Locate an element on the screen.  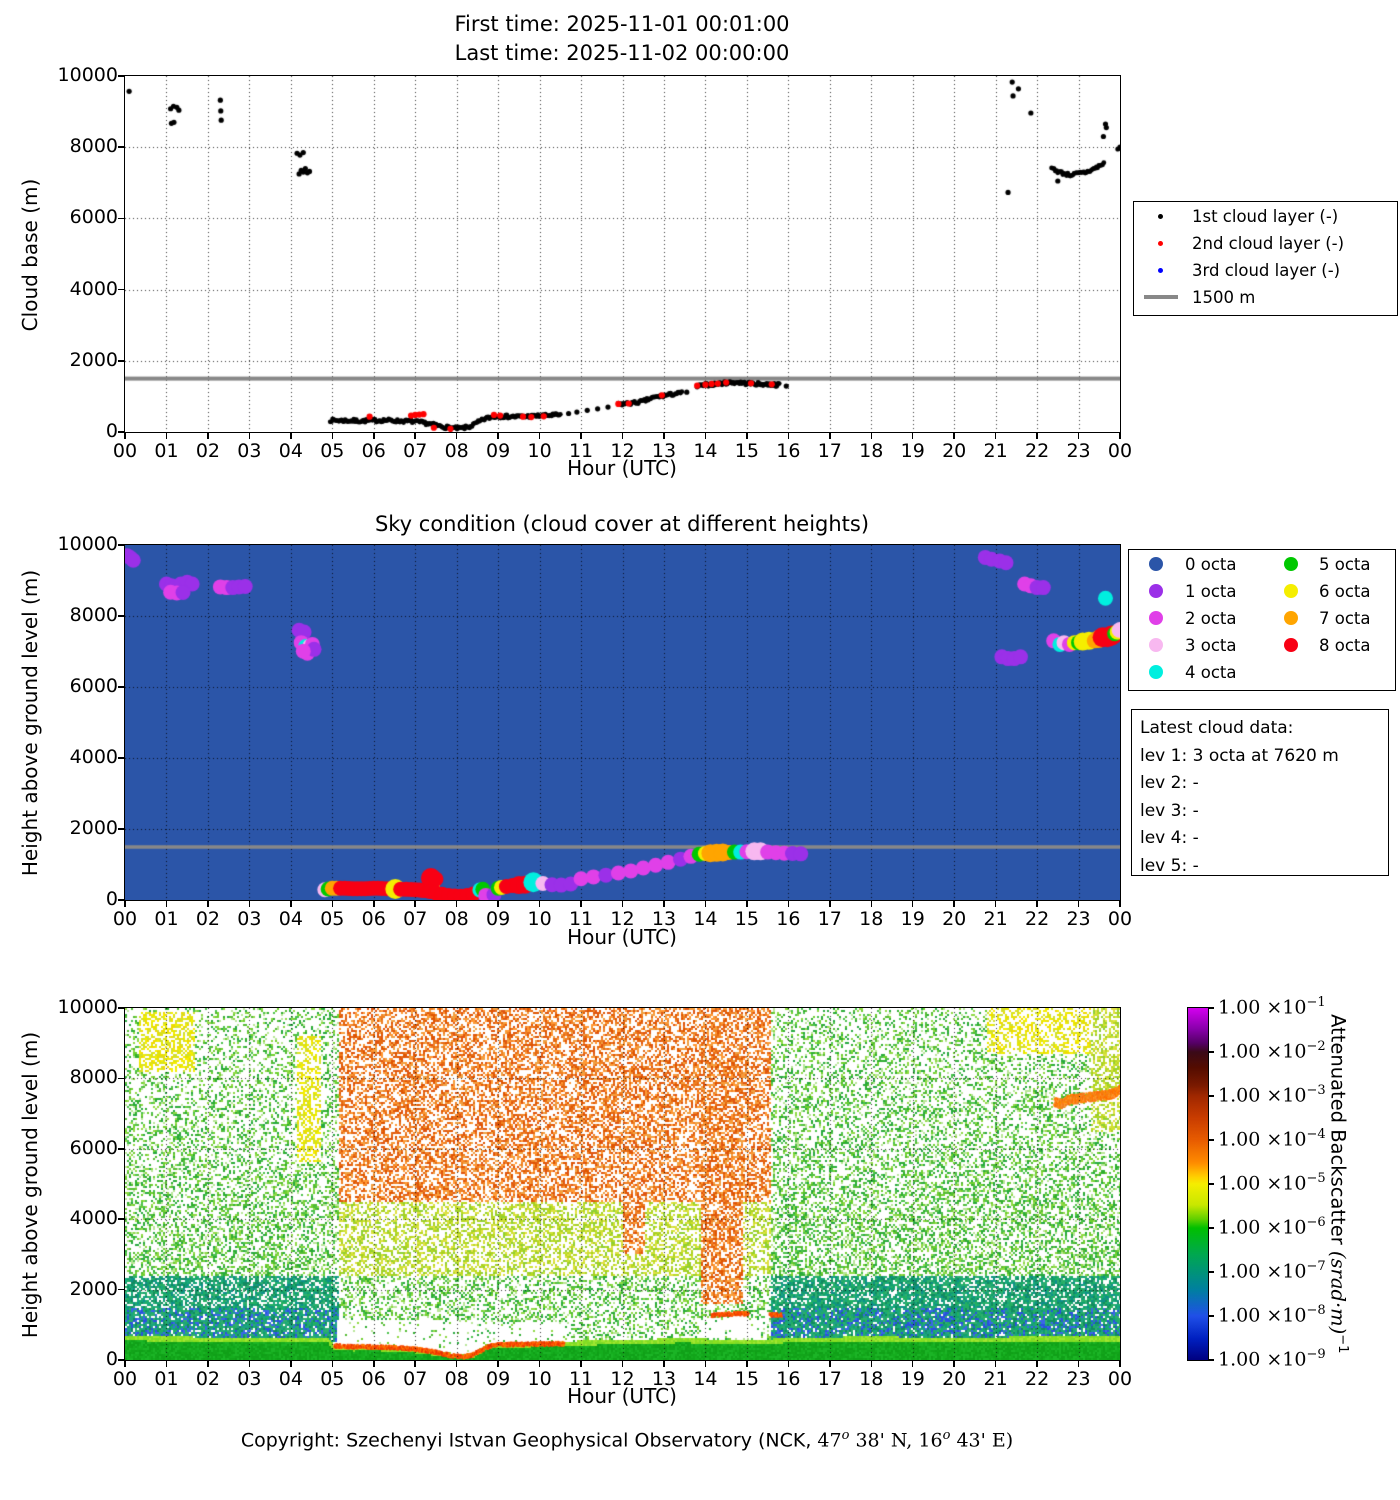
legend-refline-label: 1500 m is located at coordinates (1224, 297).